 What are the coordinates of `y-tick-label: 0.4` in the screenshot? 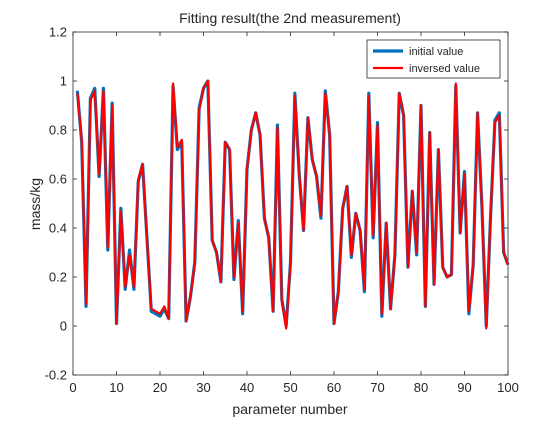 It's located at (58, 228).